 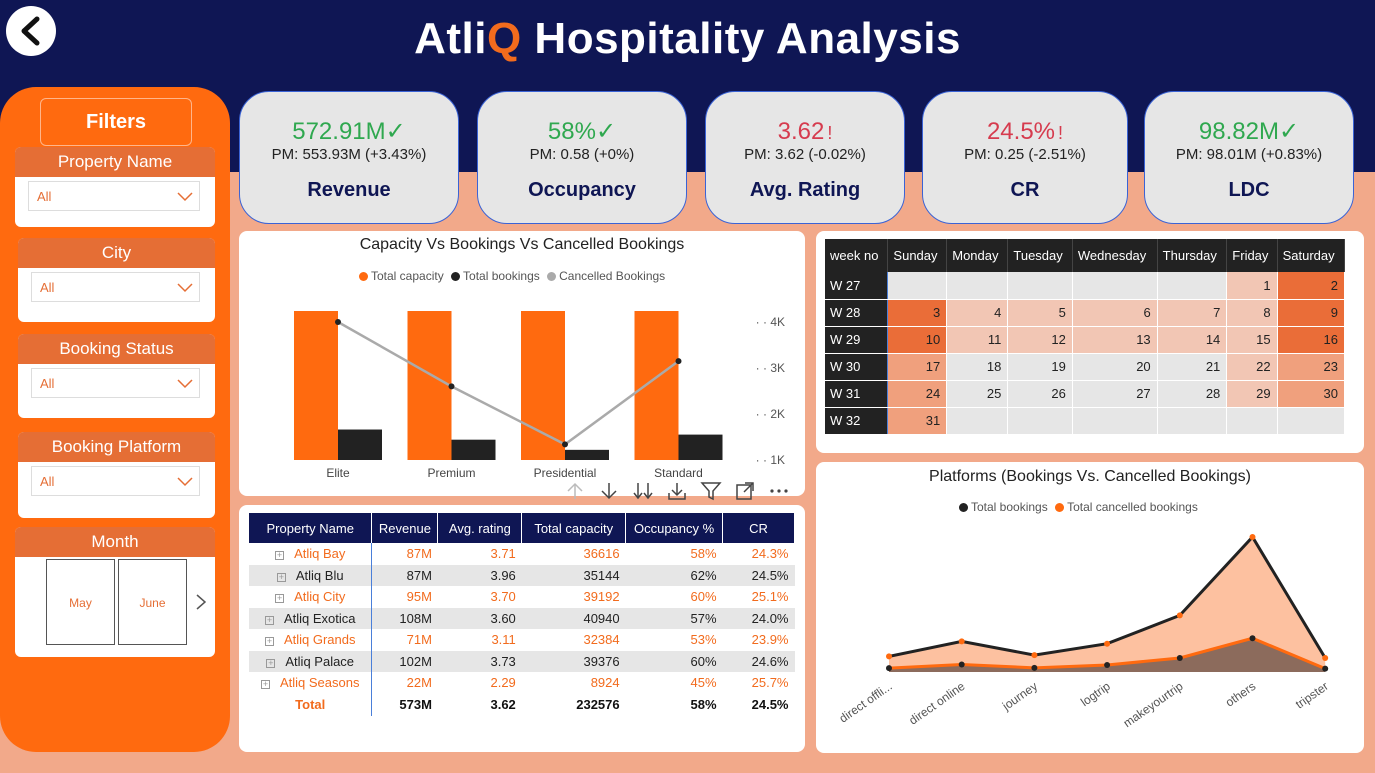 What do you see at coordinates (1040, 313) in the screenshot?
I see `calendar-day-cell: 5` at bounding box center [1040, 313].